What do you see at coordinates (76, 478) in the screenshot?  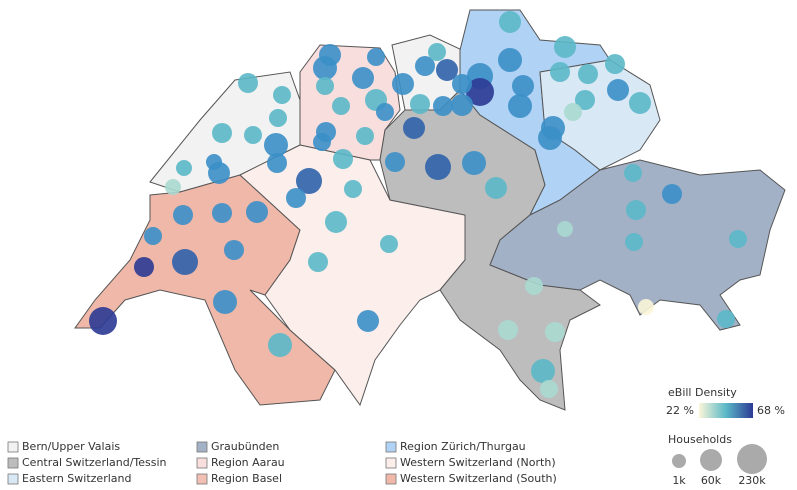 I see `legend-label: Eastern Switzerland` at bounding box center [76, 478].